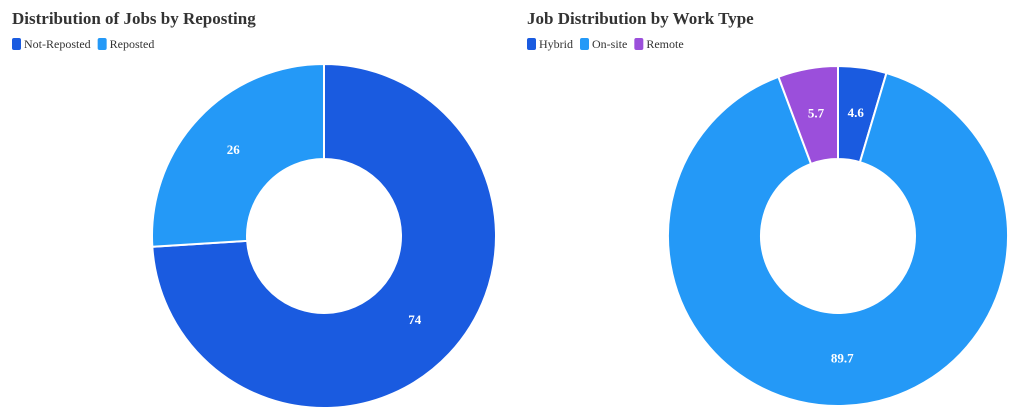 The height and width of the screenshot is (418, 1024). What do you see at coordinates (816, 112) in the screenshot?
I see `slice-label: 5.7` at bounding box center [816, 112].